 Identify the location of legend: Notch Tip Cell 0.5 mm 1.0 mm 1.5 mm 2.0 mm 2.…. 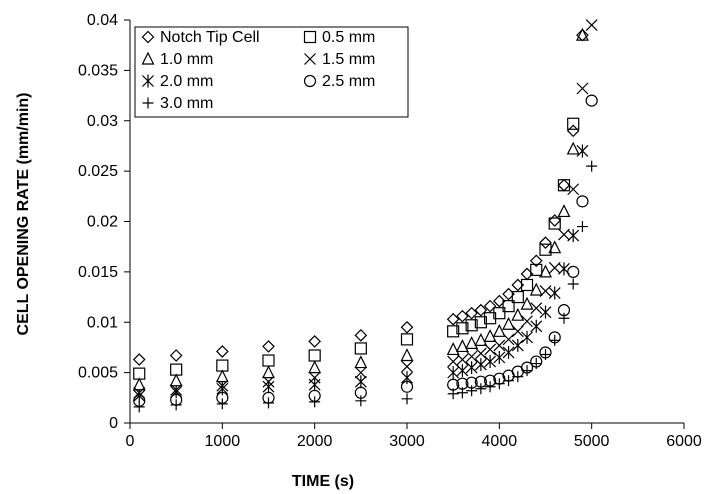
(271, 72).